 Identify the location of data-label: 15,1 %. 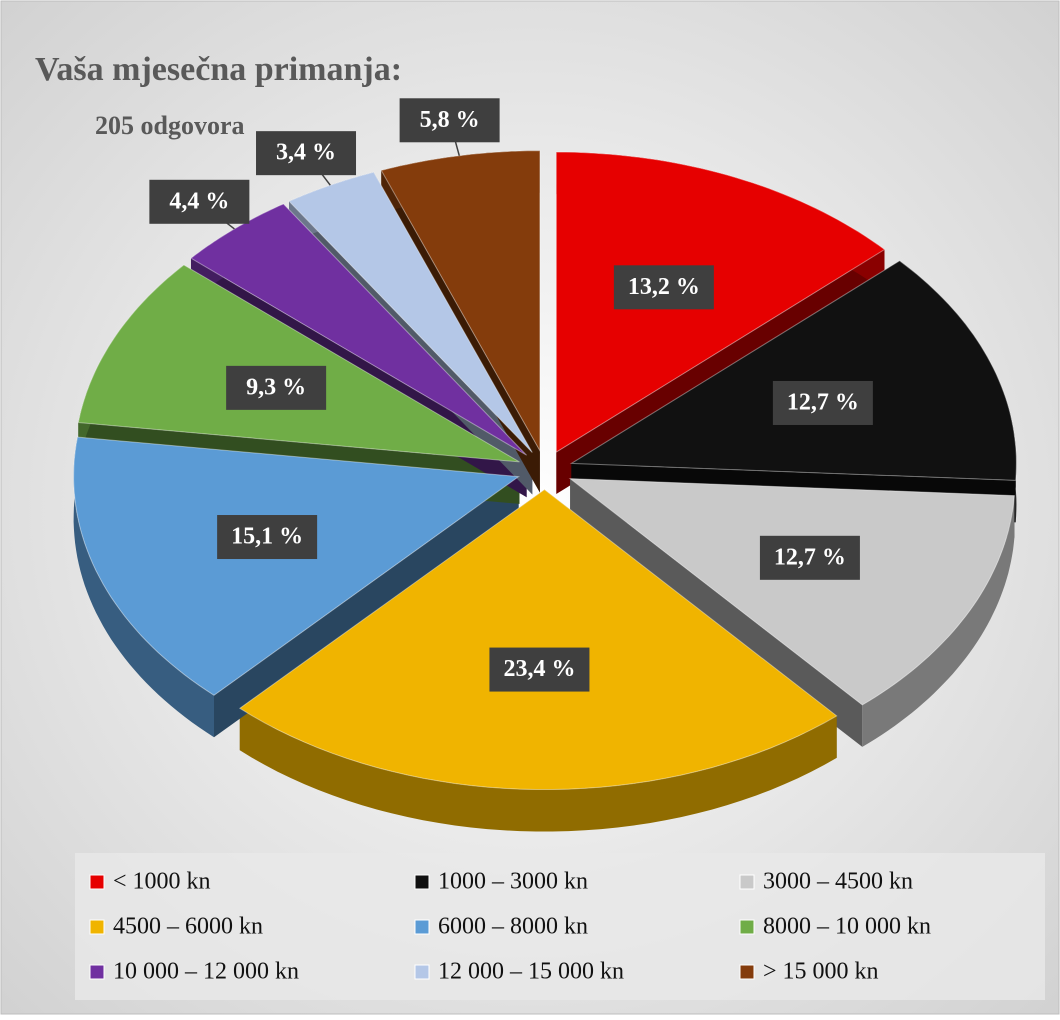
(267, 537).